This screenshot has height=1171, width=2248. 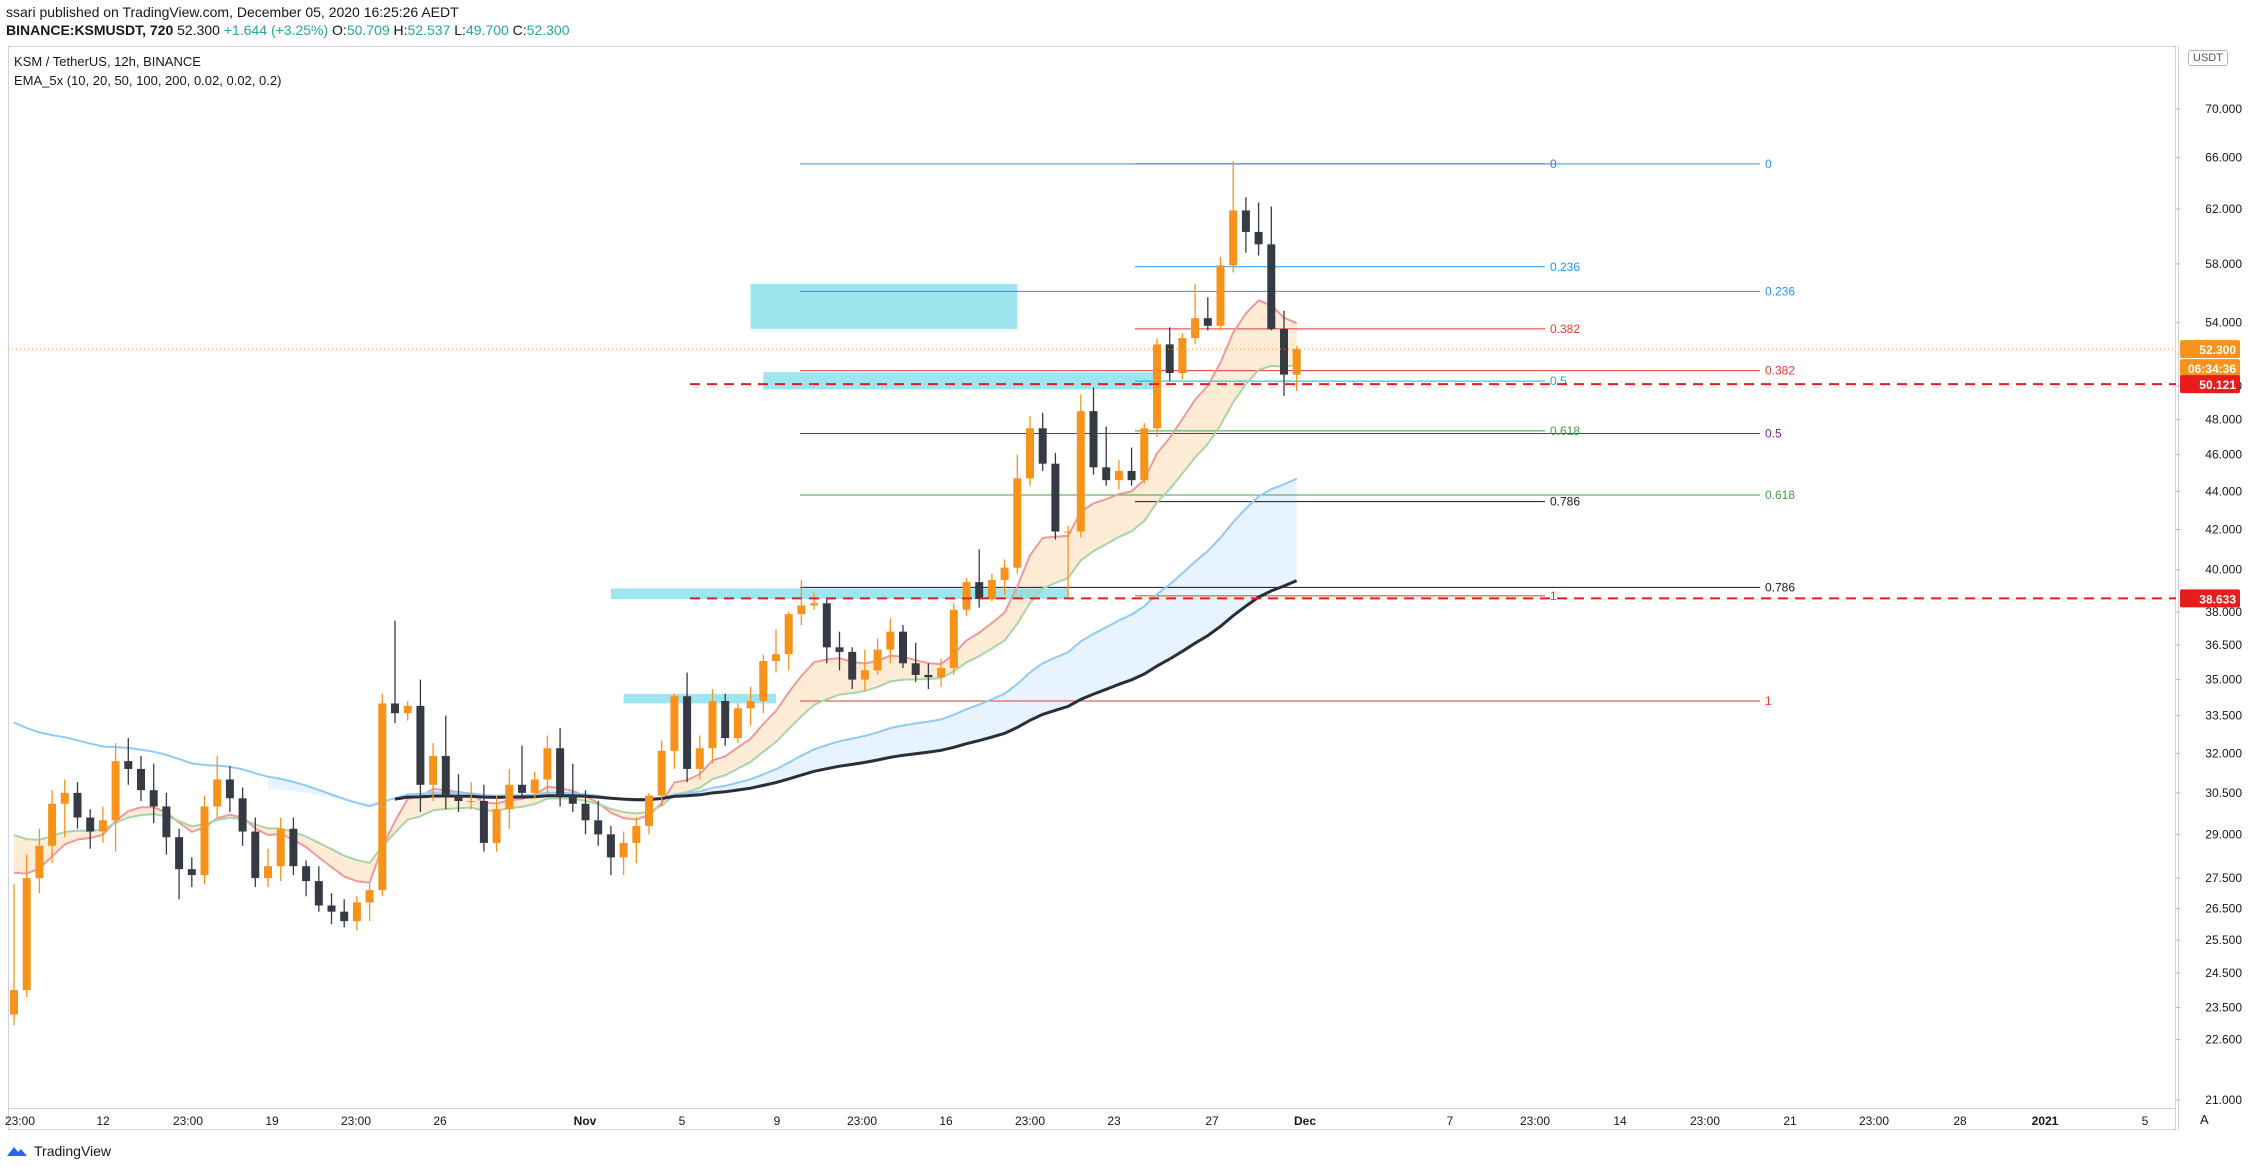 What do you see at coordinates (1212, 1121) in the screenshot?
I see `time-tick-label: 27` at bounding box center [1212, 1121].